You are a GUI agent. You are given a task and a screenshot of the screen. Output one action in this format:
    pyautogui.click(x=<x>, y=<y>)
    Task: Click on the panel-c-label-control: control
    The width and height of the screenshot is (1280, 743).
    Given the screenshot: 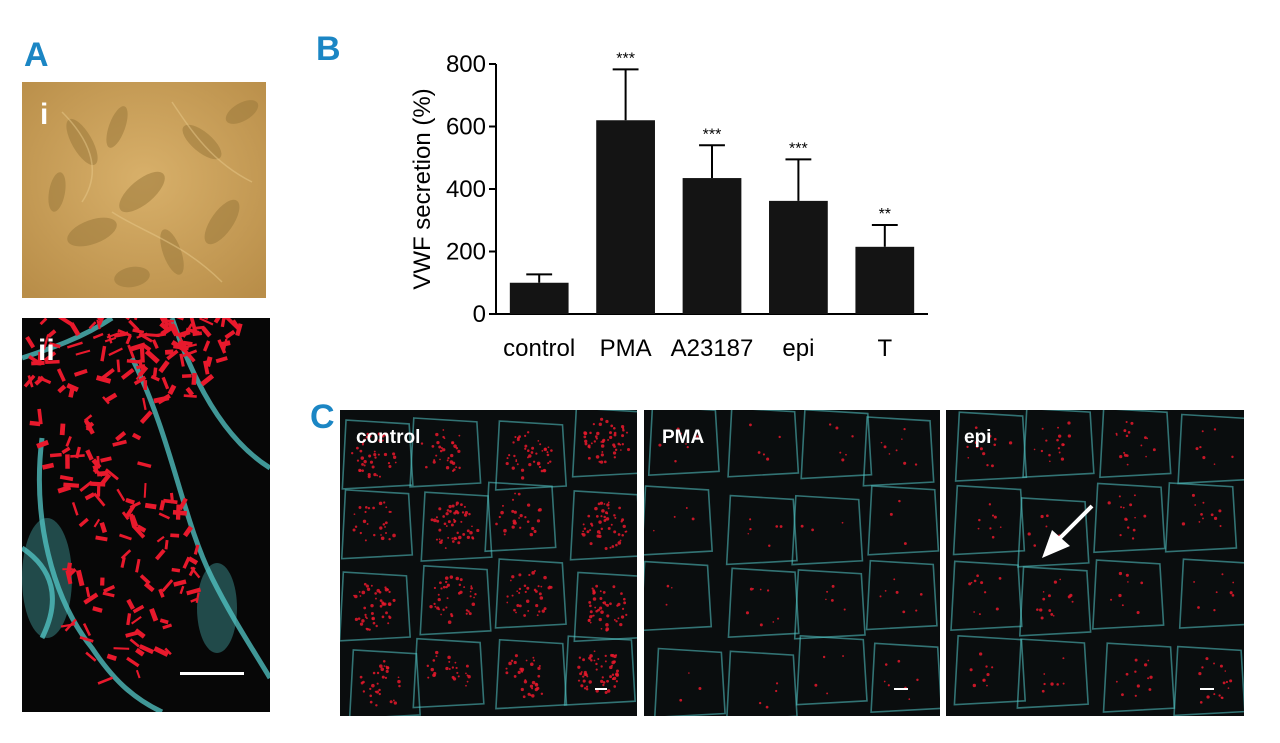 What is the action you would take?
    pyautogui.click(x=388, y=437)
    